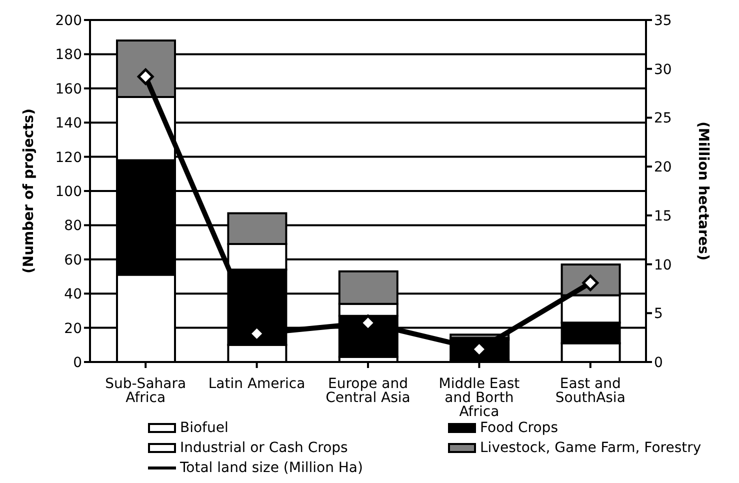 This screenshot has width=739, height=483. Describe the element at coordinates (703, 191) in the screenshot. I see `y2-axis-title: (Million hectares)` at that location.